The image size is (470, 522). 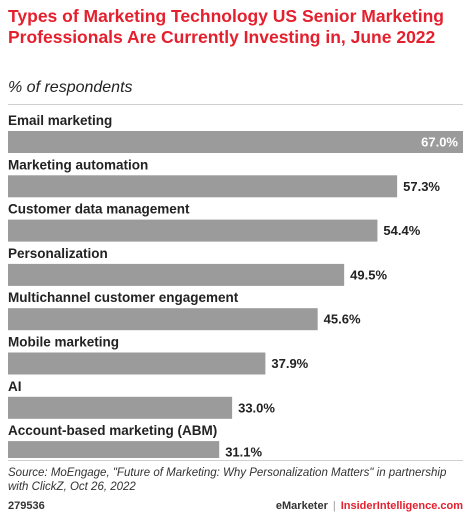 I want to click on category-label: Customer data management, so click(x=99, y=209).